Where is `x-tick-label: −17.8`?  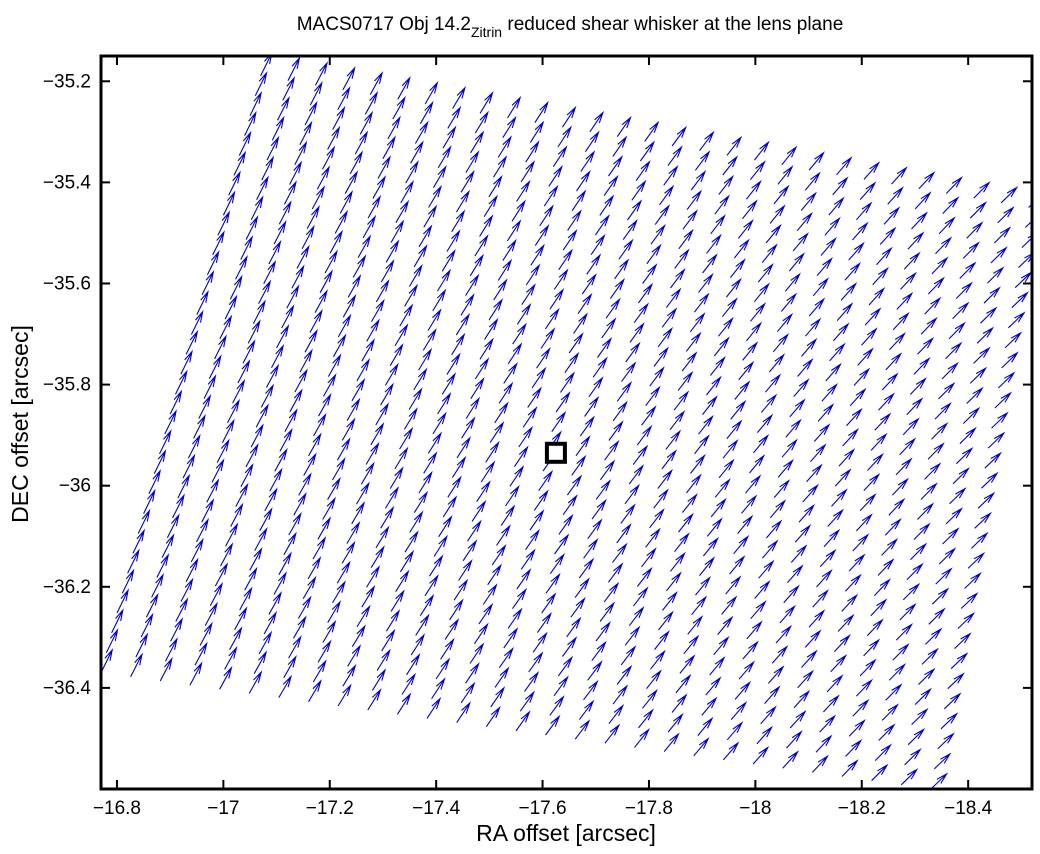
x-tick-label: −17.8 is located at coordinates (649, 808).